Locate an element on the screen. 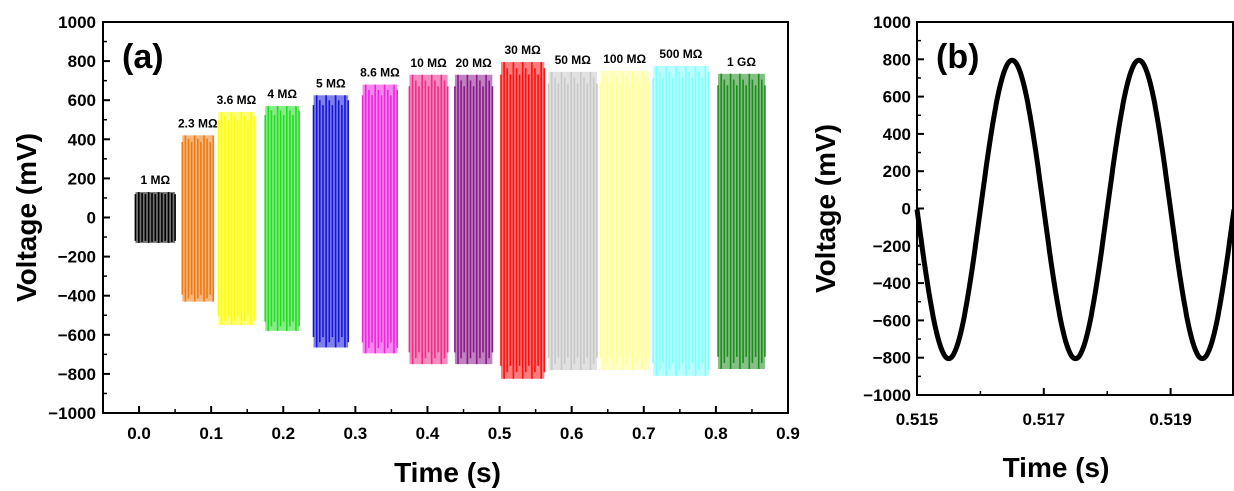 Image resolution: width=1234 pixels, height=491 pixels. x-tick-label: 0.4 is located at coordinates (428, 433).